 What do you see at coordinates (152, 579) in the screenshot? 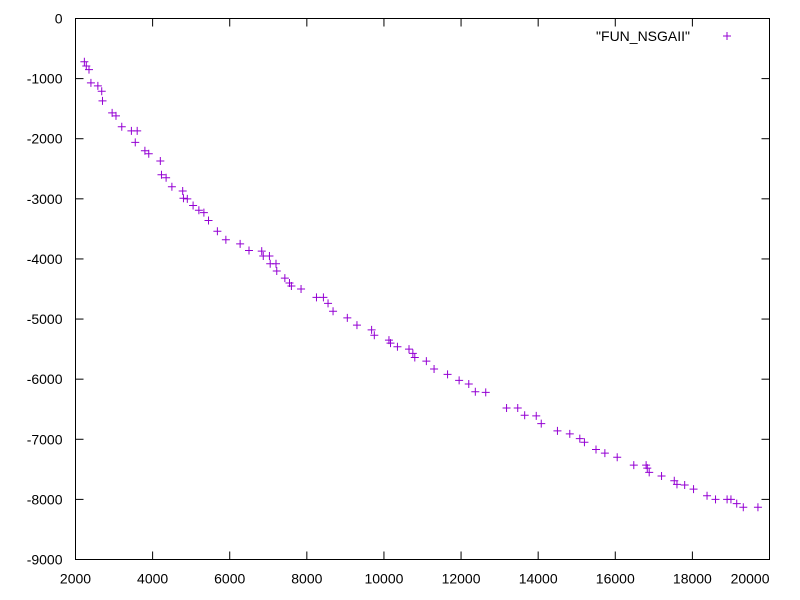
I see `x-tick-label: 4000` at bounding box center [152, 579].